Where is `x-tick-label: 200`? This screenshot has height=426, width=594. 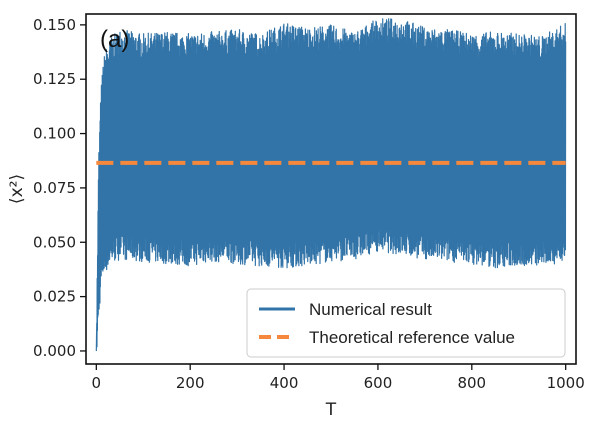 x-tick-label: 200 is located at coordinates (190, 383).